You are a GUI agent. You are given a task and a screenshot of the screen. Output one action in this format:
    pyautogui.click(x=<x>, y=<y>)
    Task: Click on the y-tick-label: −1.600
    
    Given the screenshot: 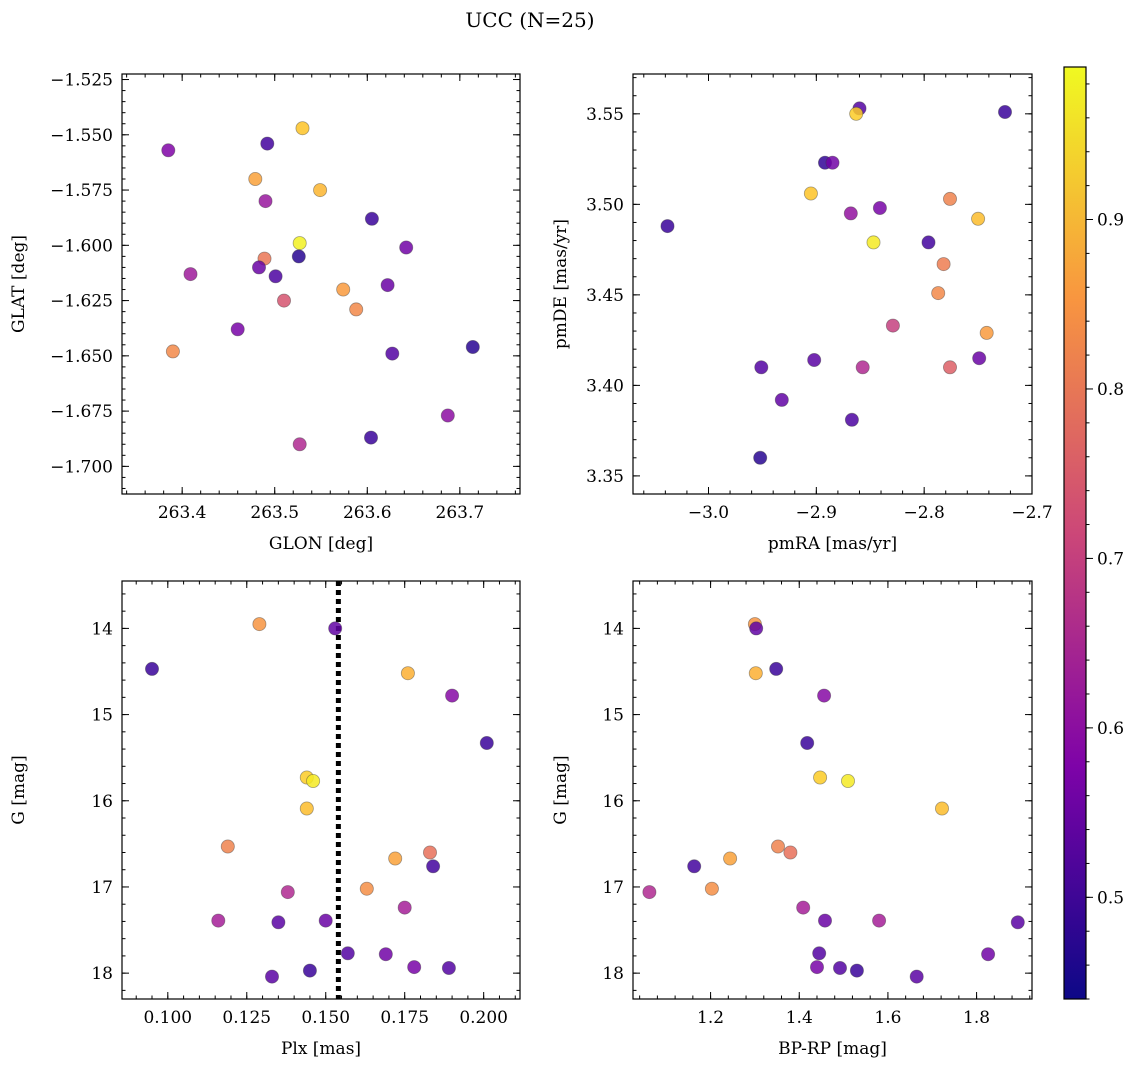 What is the action you would take?
    pyautogui.click(x=81, y=246)
    